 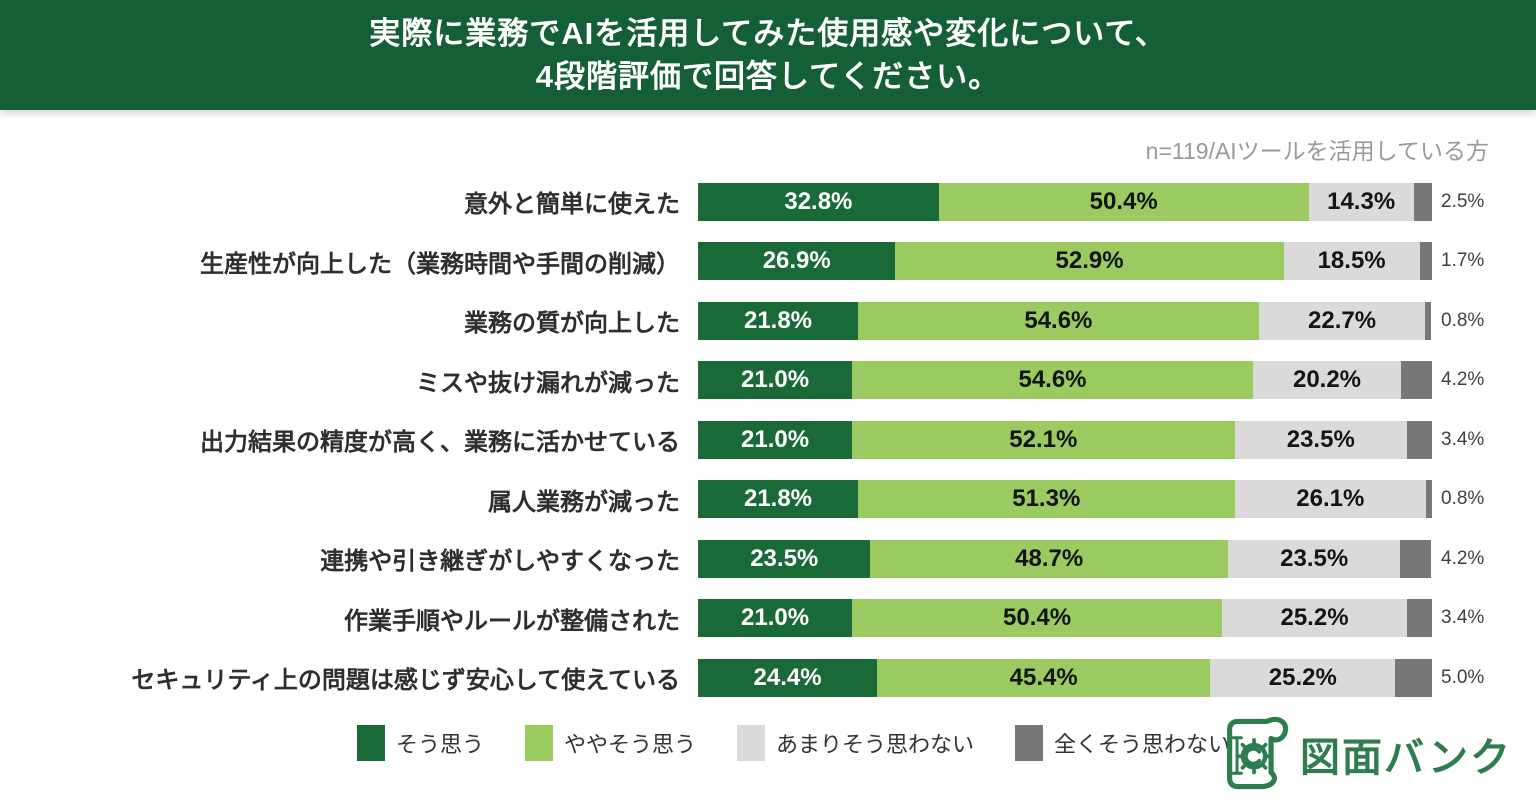 I want to click on legend-item: あまりそう思わない, so click(x=856, y=742).